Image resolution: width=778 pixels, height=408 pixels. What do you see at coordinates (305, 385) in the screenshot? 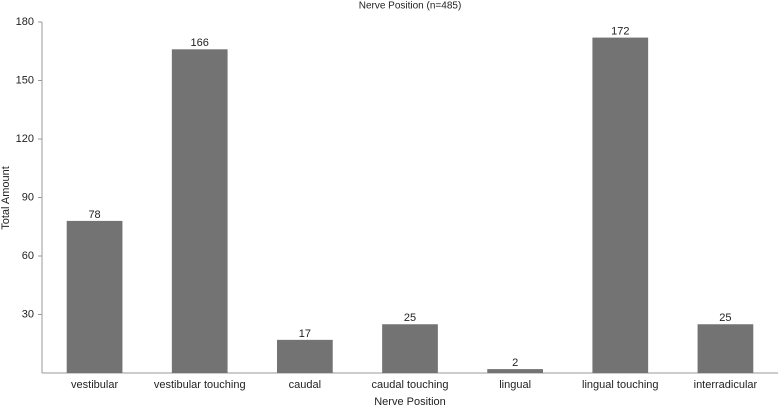
I see `x-tick-label: caudal` at bounding box center [305, 385].